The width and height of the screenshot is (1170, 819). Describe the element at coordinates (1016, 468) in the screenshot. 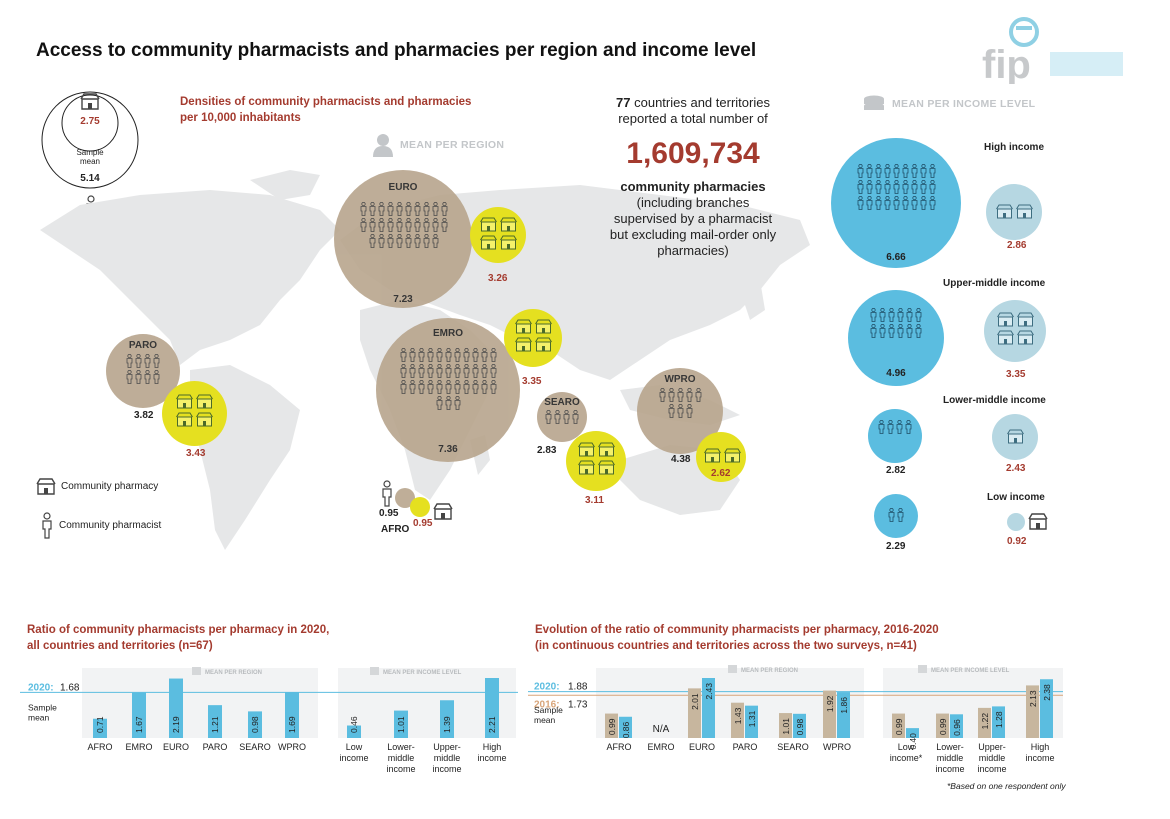

I see `lower-income-pharmacies-value: 2.43` at that location.